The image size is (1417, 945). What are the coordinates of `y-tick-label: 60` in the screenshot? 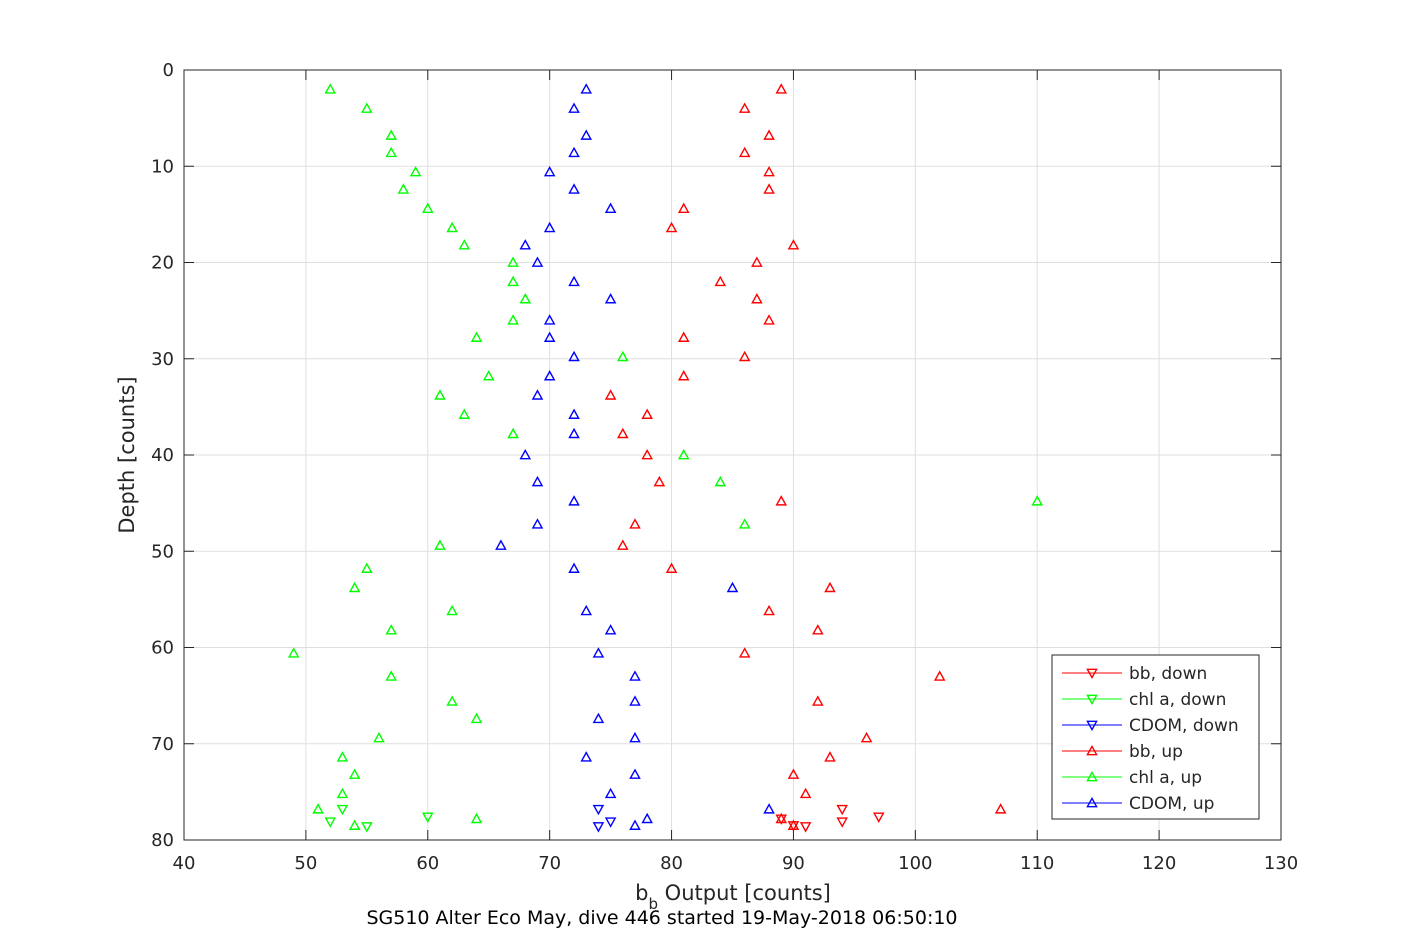 It's located at (162, 648).